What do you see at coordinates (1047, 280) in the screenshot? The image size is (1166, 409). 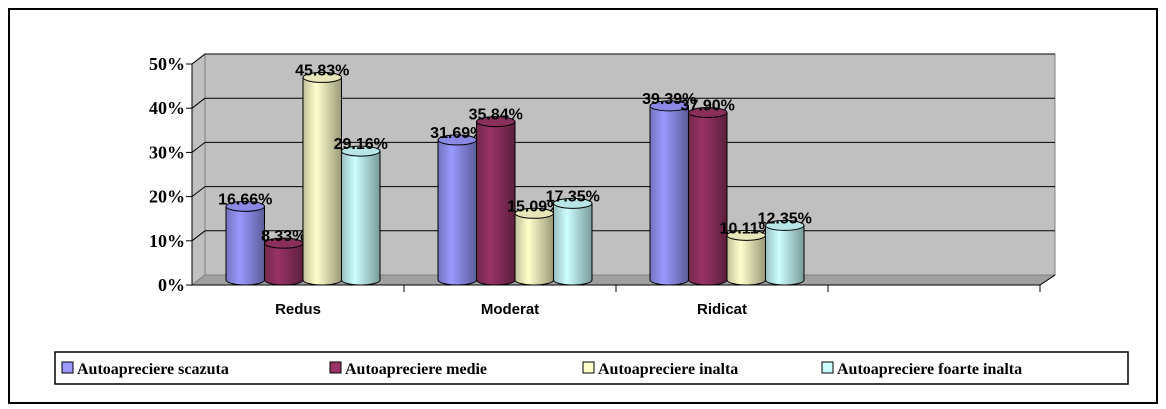 I see `x-axis-end` at bounding box center [1047, 280].